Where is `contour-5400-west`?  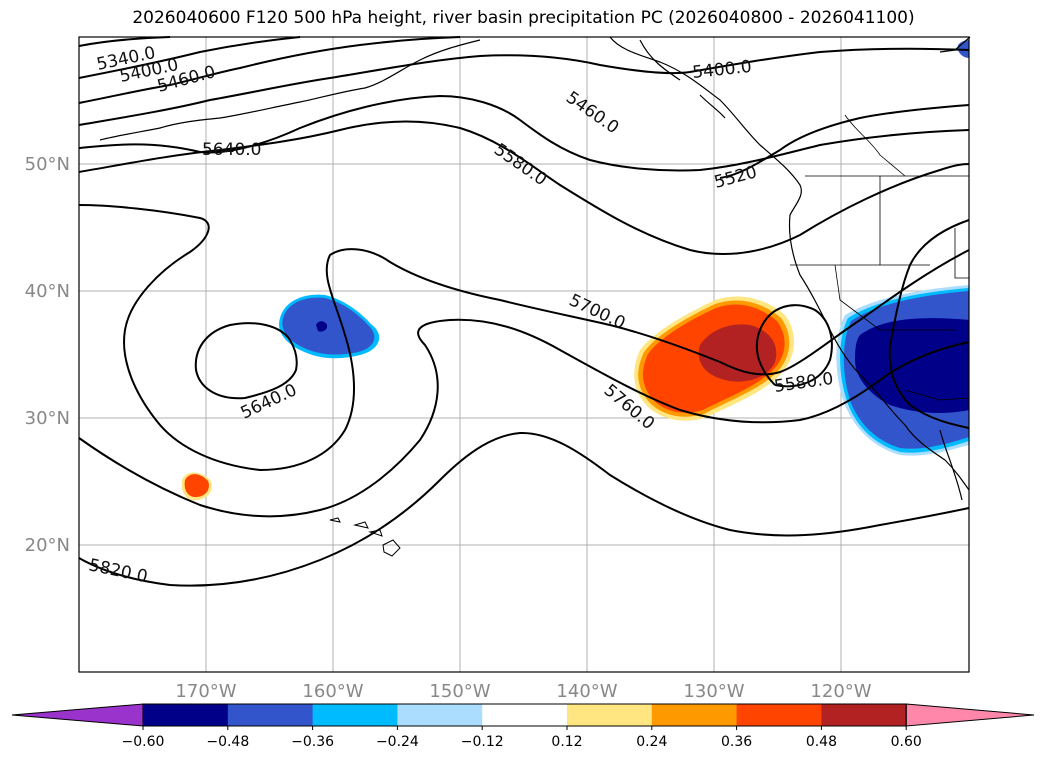 contour-5400-west is located at coordinates (189, 57).